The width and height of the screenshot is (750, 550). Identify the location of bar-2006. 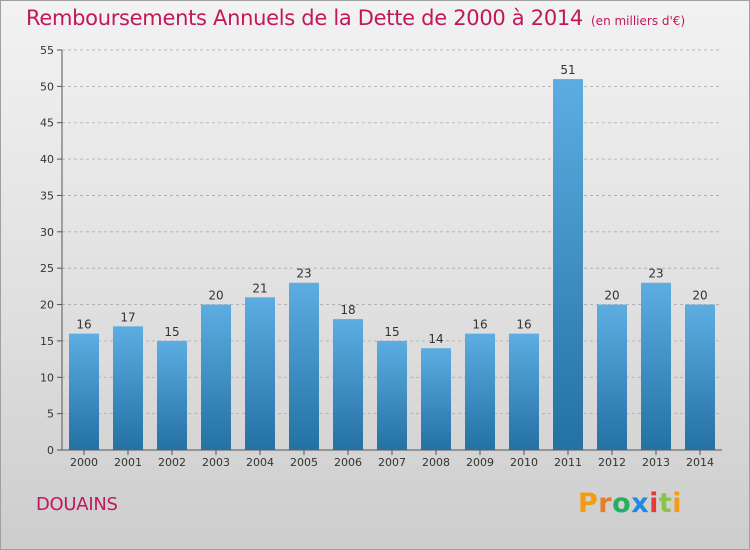
(348, 384).